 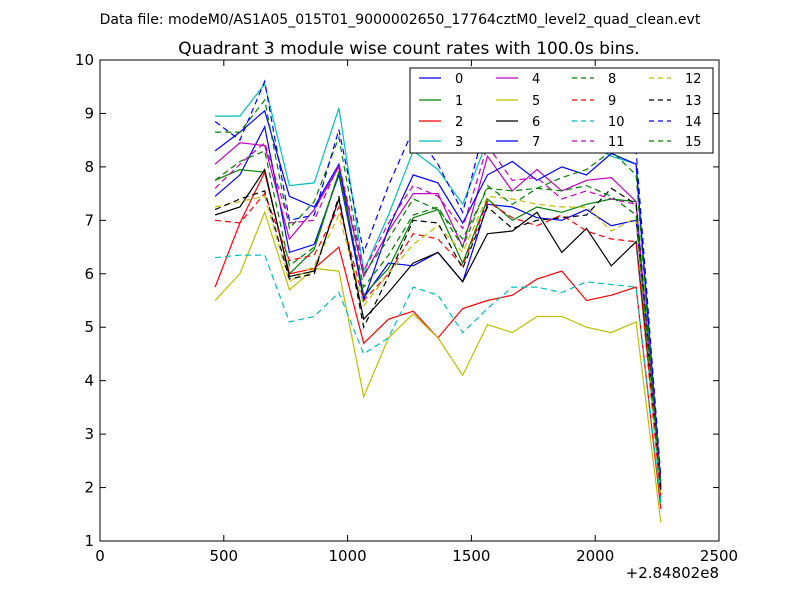 What do you see at coordinates (616, 142) in the screenshot?
I see `legend-label: 11` at bounding box center [616, 142].